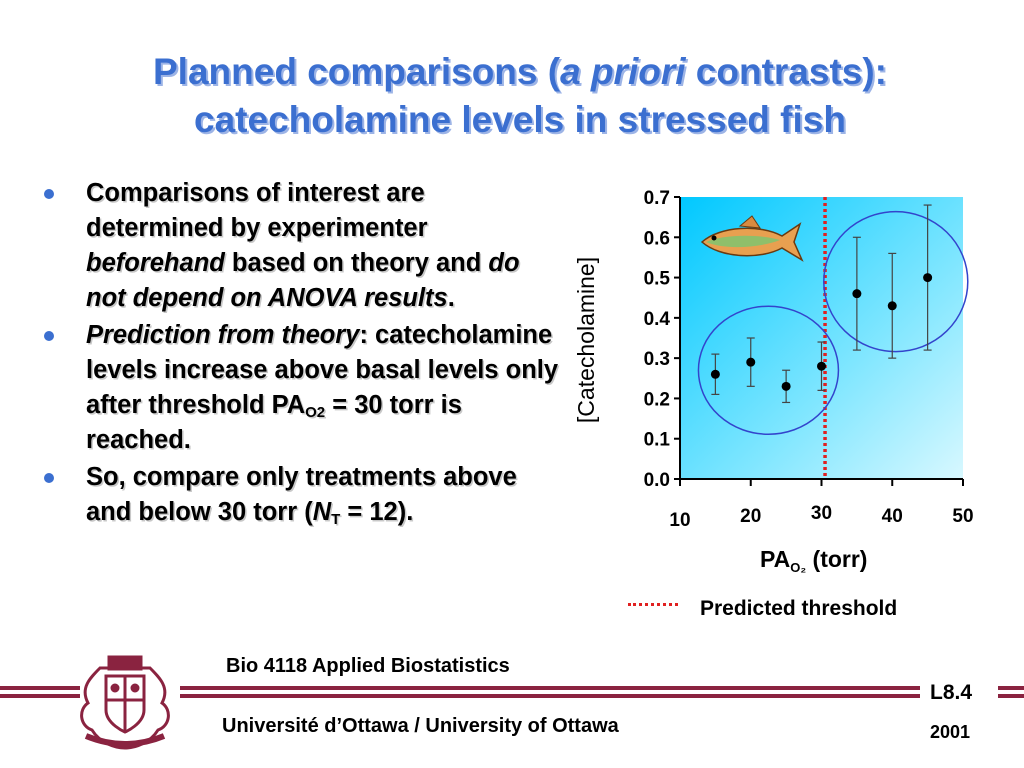  I want to click on x-axis-label: PAO₂ (torr), so click(814, 560).